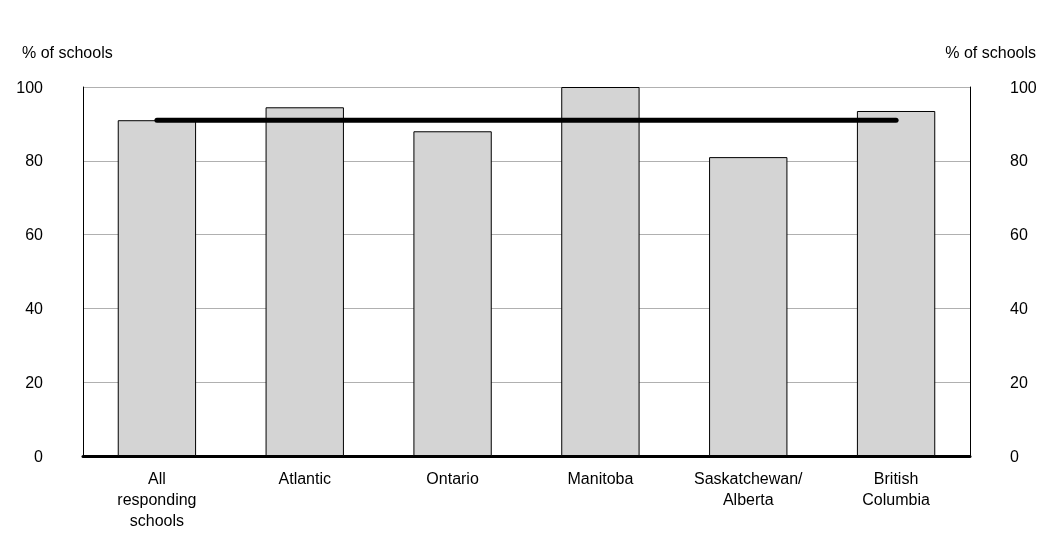  Describe the element at coordinates (1019, 161) in the screenshot. I see `y2-tick-label: 80` at that location.